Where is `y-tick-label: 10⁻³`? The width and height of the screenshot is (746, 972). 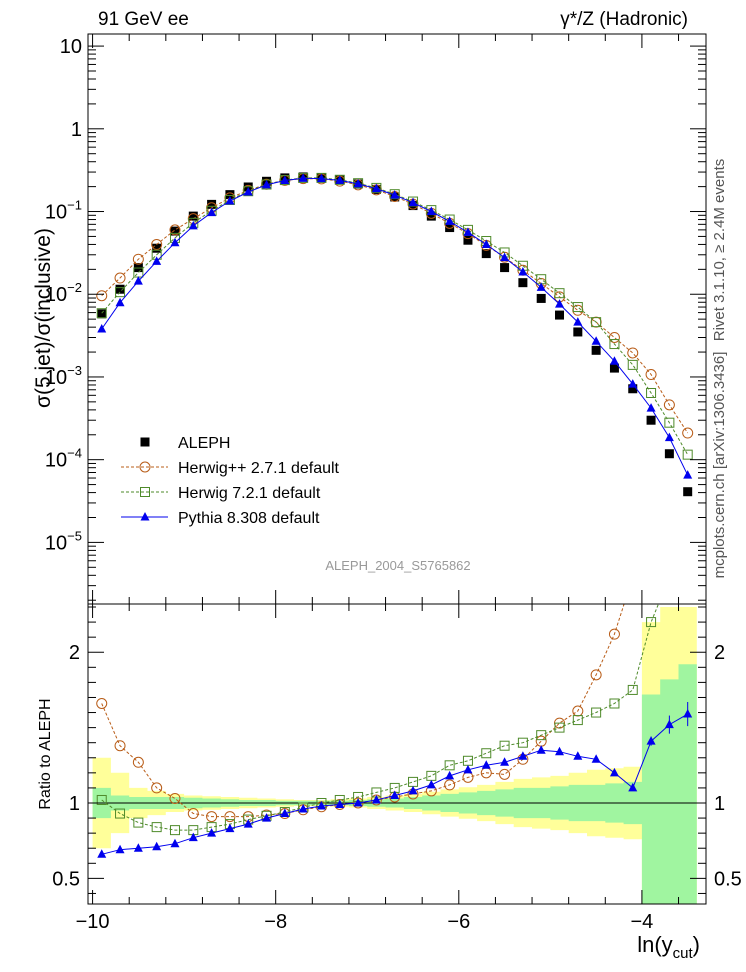 y-tick-label: 10⁻³ is located at coordinates (63, 376).